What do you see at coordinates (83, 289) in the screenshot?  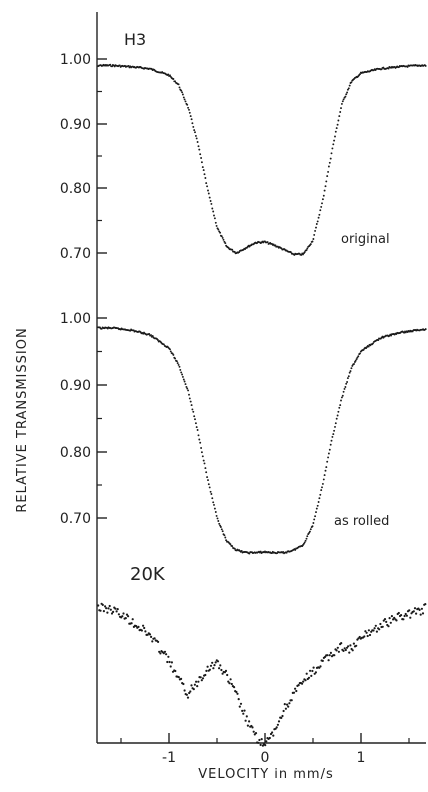 I see `y-ticks: 1.00 0.90 0.80 0.70 1.00 0.90 0.80 0.70` at bounding box center [83, 289].